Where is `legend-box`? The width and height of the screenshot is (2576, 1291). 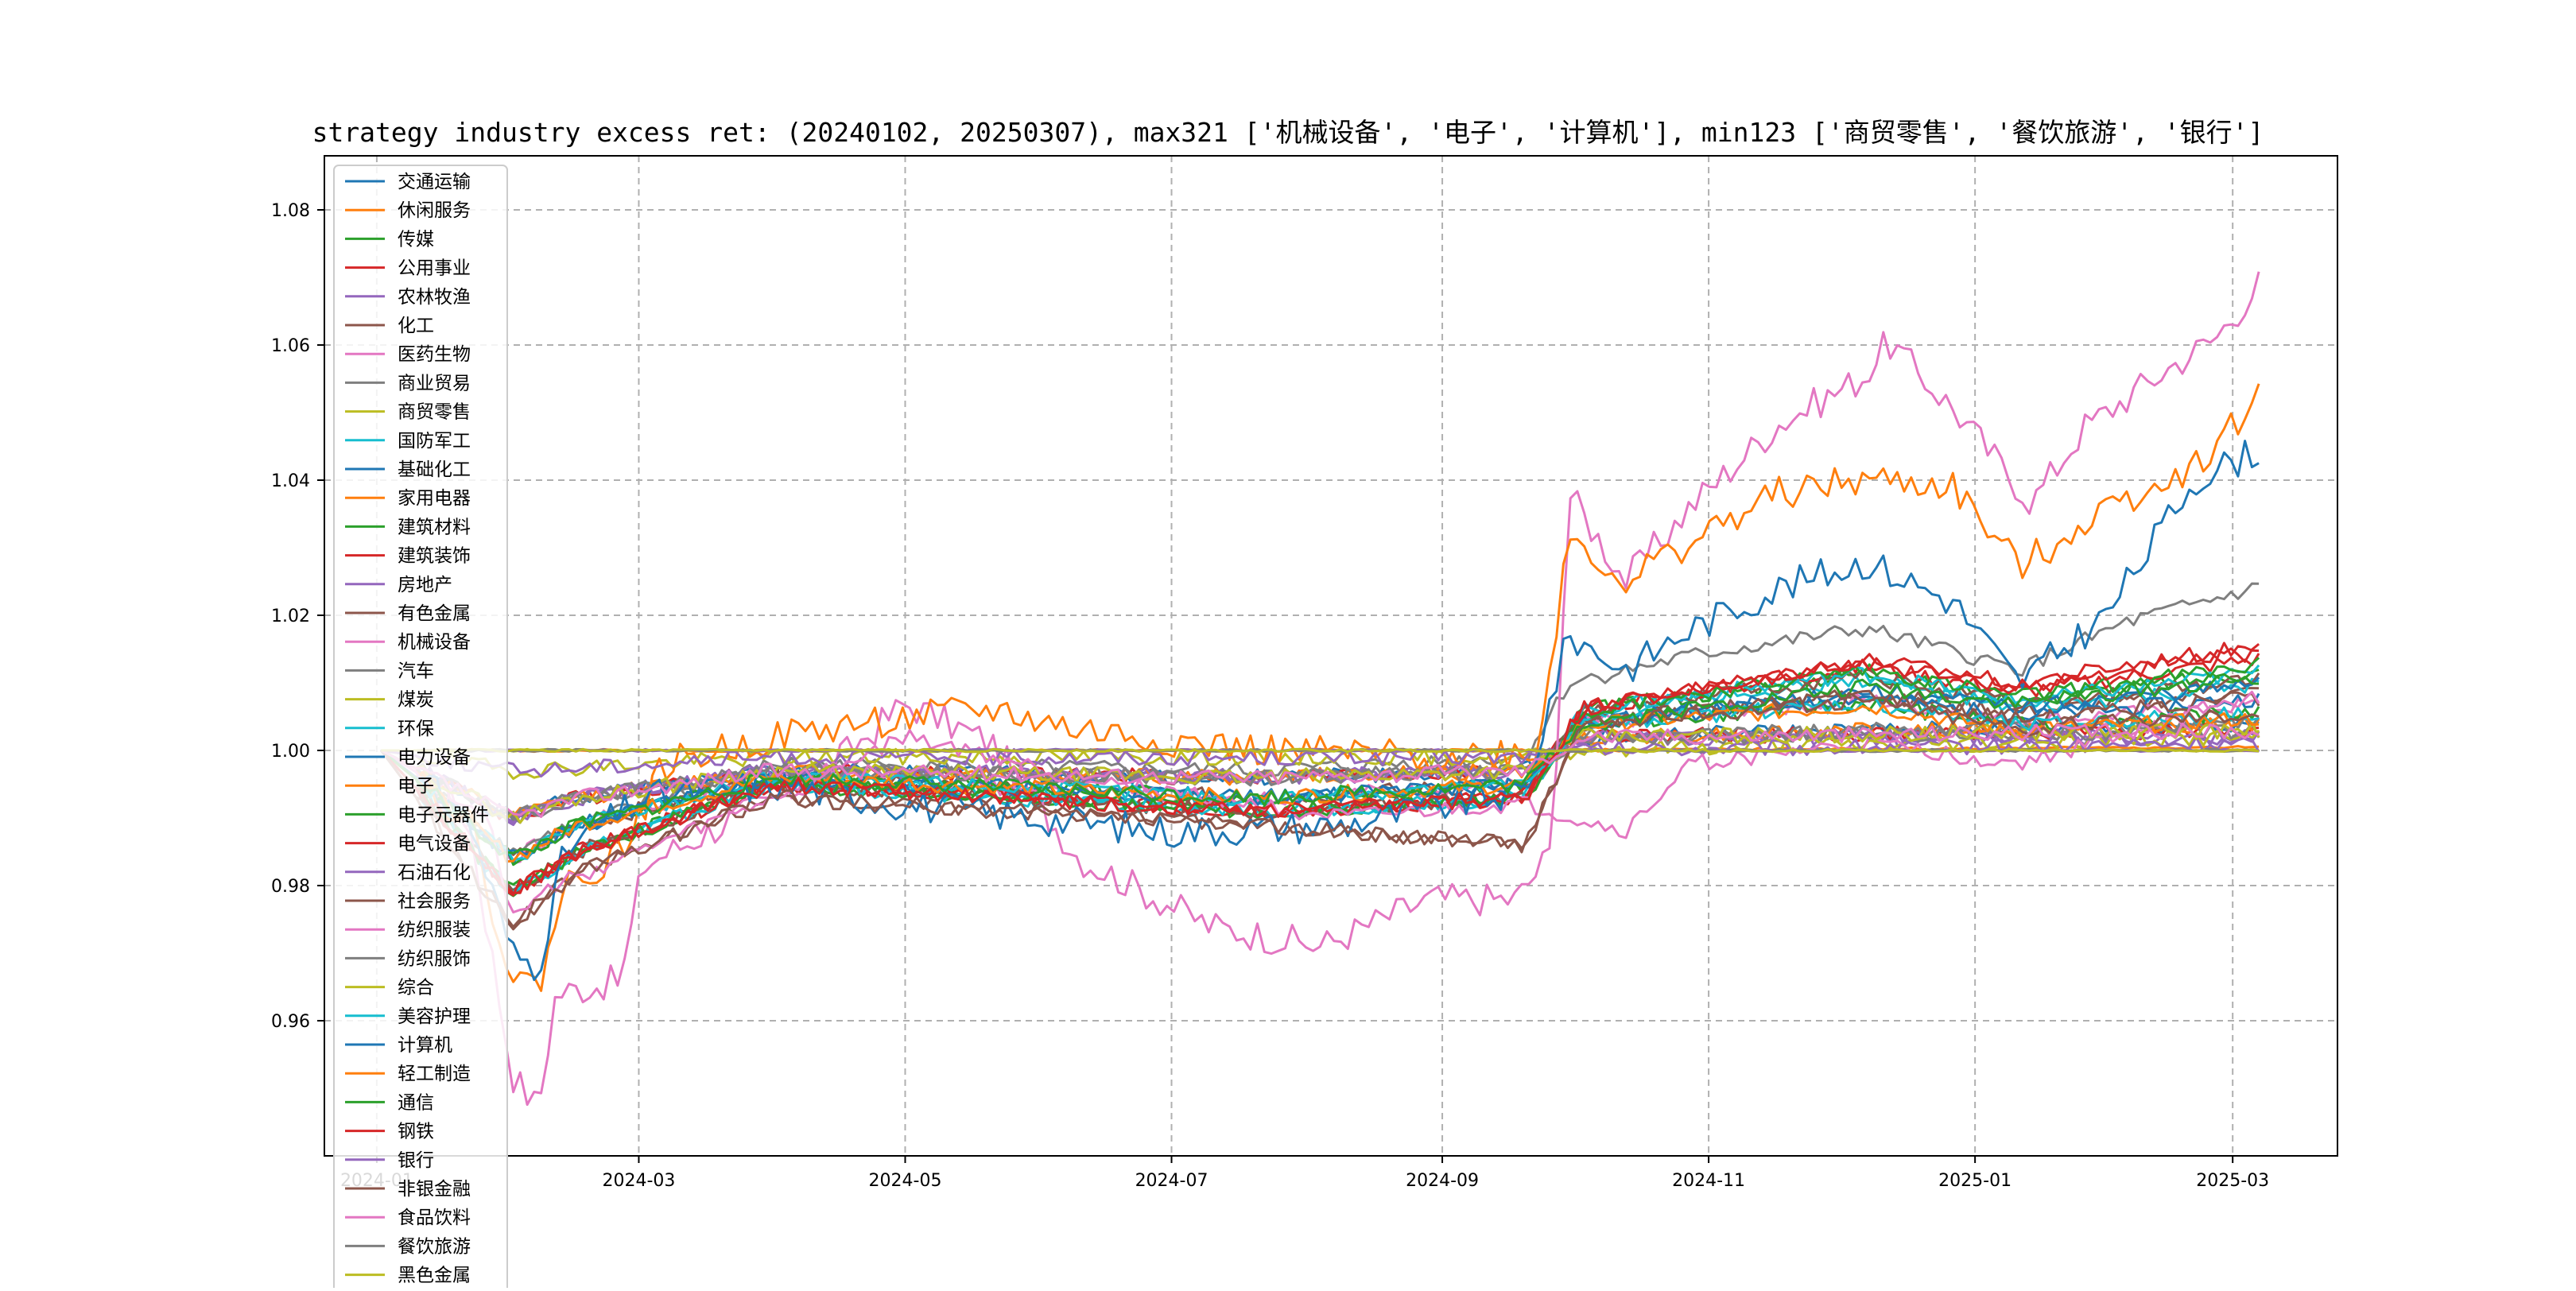
legend-box is located at coordinates (420, 728).